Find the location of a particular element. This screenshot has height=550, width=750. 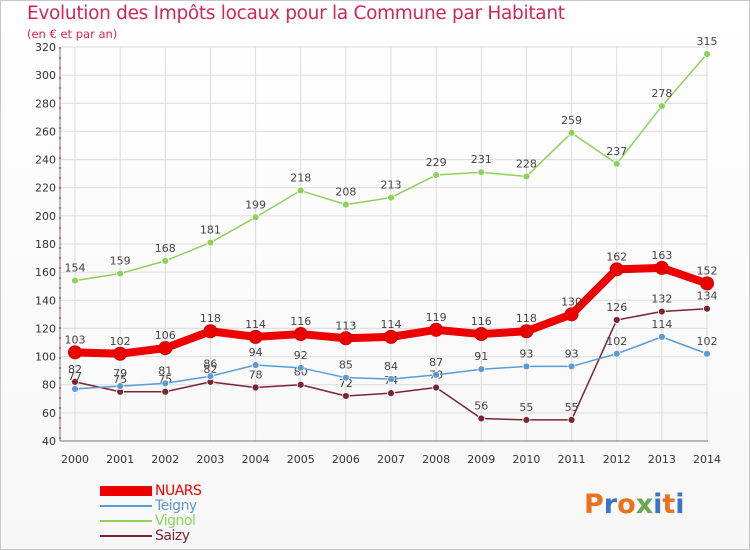

x-tick-label: 2014 is located at coordinates (707, 459).